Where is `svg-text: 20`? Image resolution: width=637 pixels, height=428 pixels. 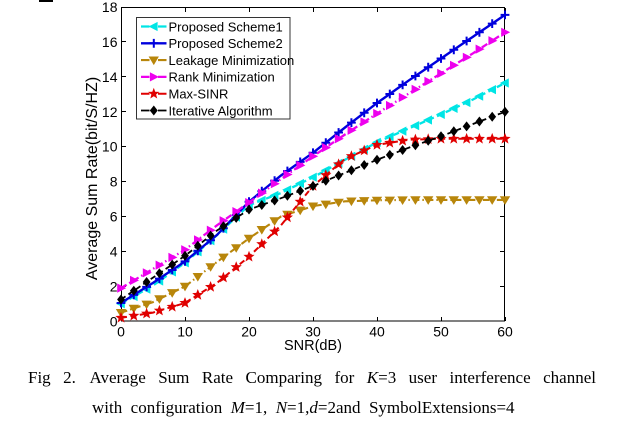
svg-text: 20 is located at coordinates (249, 332).